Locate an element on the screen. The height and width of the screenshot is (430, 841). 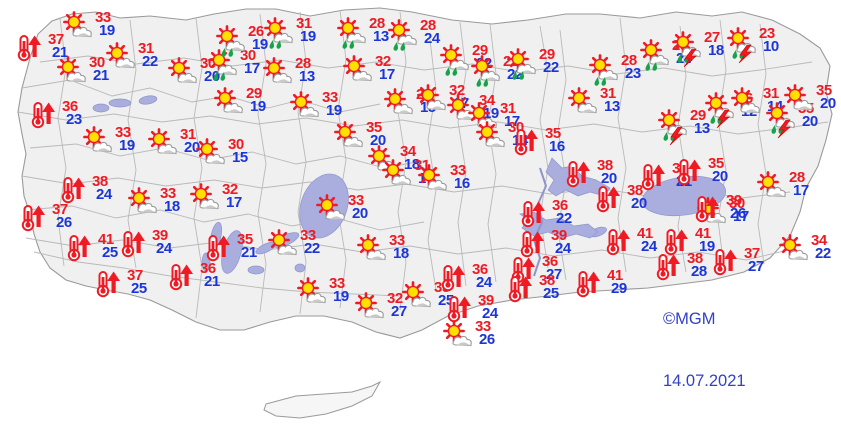
temperature-max: 31 is located at coordinates (304, 23).